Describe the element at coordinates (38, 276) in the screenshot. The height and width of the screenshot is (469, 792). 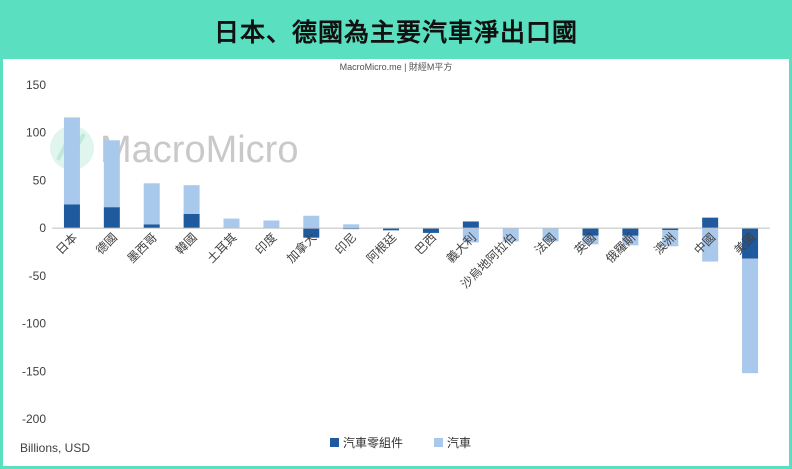
I see `y-tick-label: -50` at that location.